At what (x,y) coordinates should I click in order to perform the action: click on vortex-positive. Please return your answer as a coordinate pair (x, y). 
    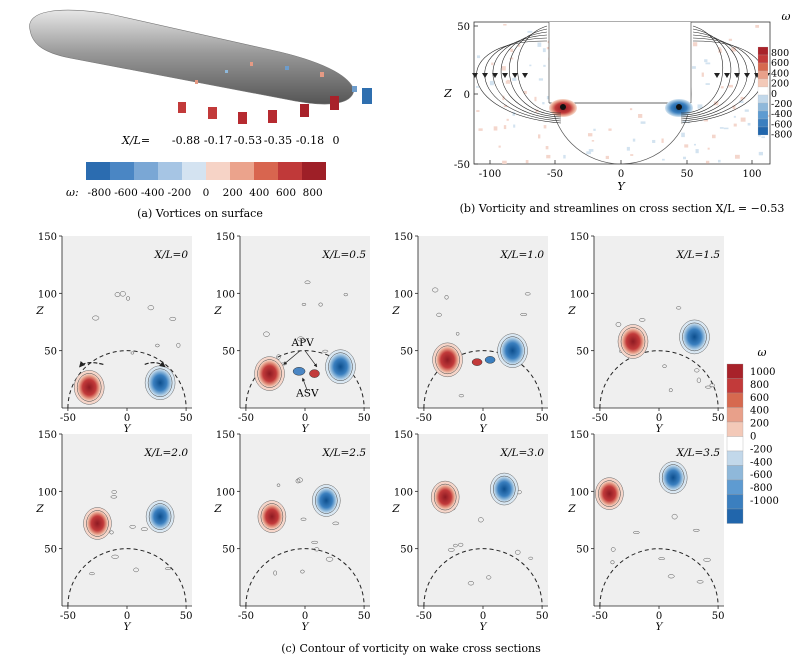
    Looking at the image, I should click on (89, 387).